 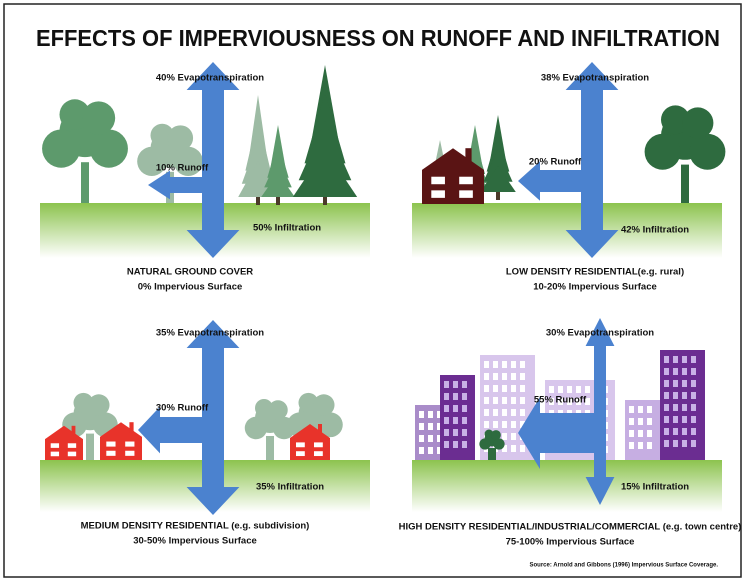 I want to click on evapotranspiration-label: 40% Evapotranspiration, so click(x=210, y=78).